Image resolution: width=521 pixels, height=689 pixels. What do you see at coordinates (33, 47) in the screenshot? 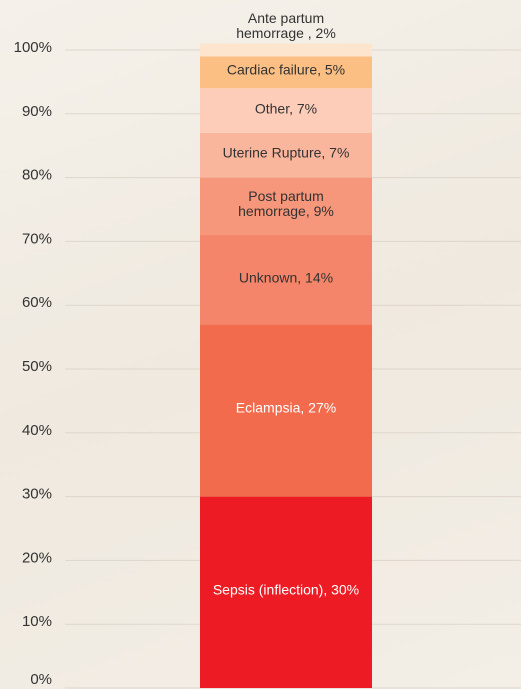
I see `y-tick-label: 100%` at bounding box center [33, 47].